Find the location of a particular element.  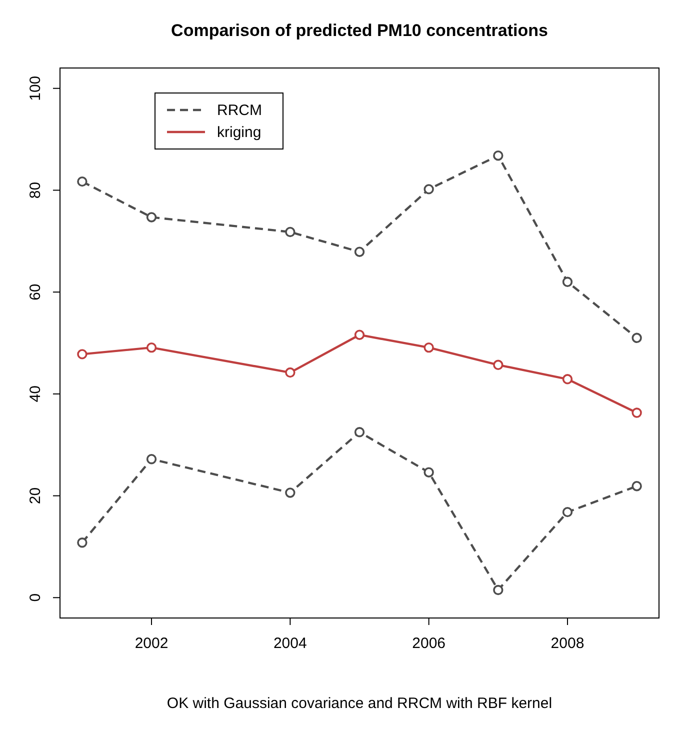

x-tick-label: 2006 is located at coordinates (429, 643).